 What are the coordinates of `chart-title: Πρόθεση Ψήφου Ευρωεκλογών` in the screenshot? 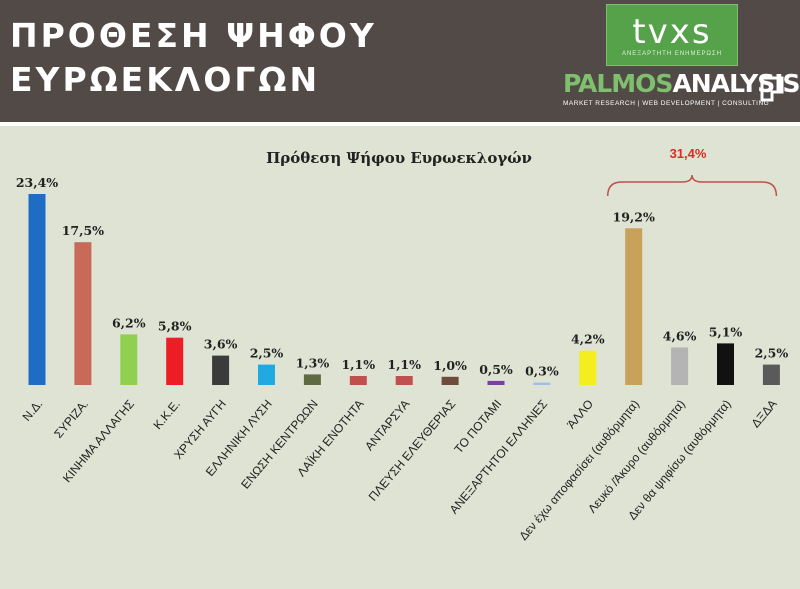 It's located at (399, 158).